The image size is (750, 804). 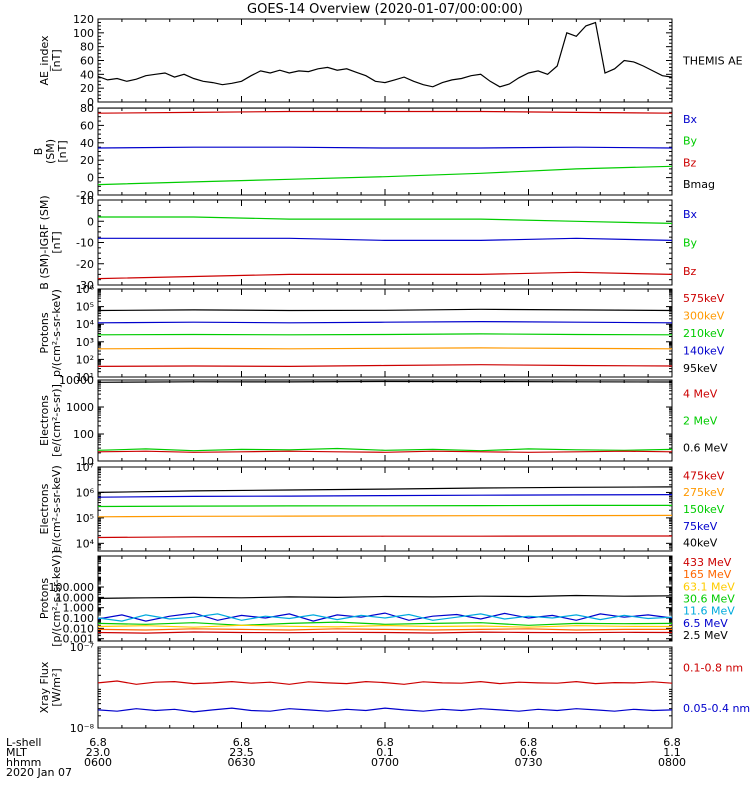 I want to click on y-tick-label: 10⁻⁷, so click(x=82, y=647).